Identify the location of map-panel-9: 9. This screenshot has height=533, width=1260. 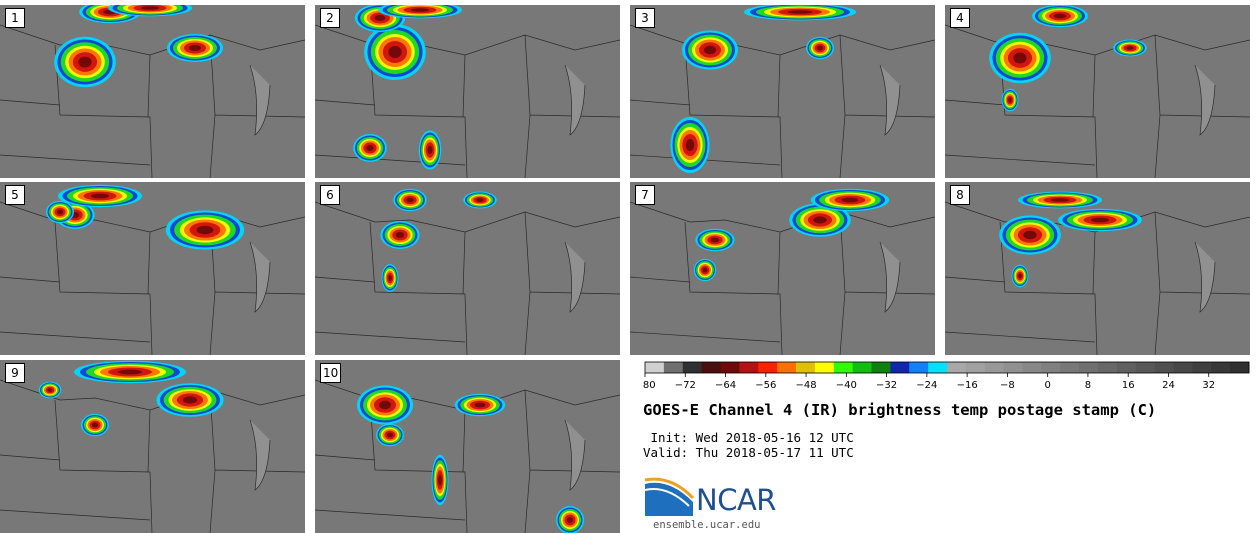
(152, 446).